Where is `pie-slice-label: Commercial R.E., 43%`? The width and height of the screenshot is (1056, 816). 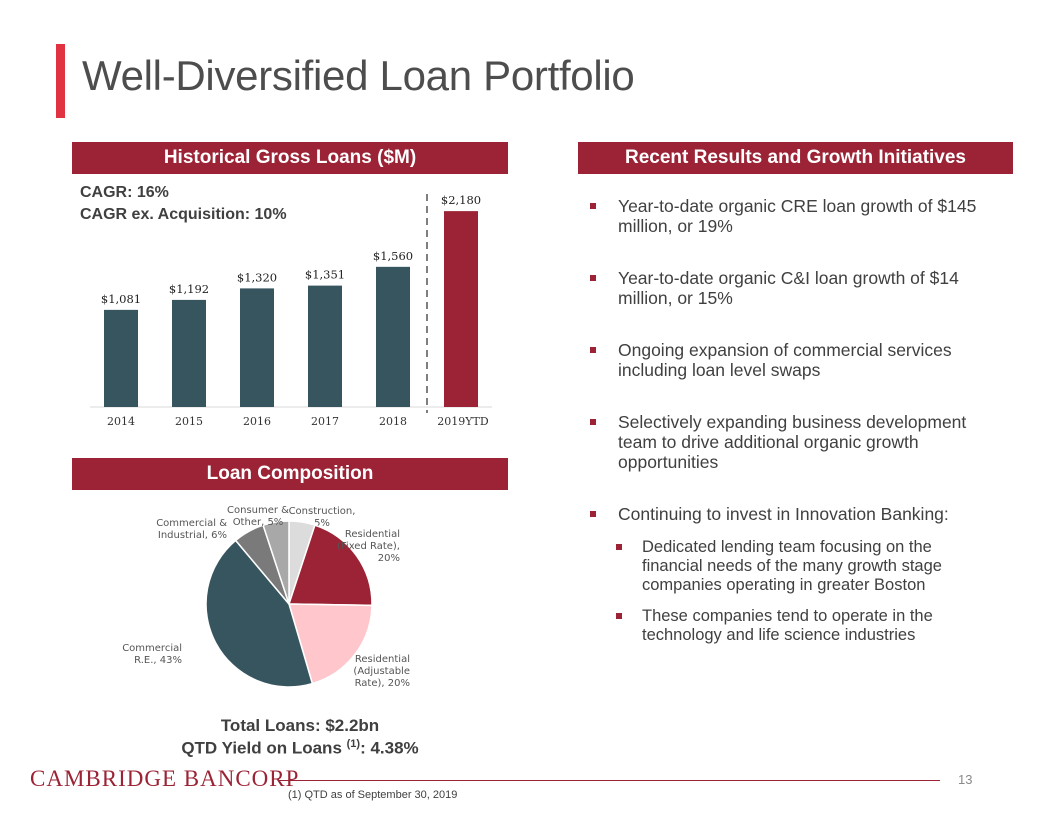 pie-slice-label: Commercial R.E., 43% is located at coordinates (152, 654).